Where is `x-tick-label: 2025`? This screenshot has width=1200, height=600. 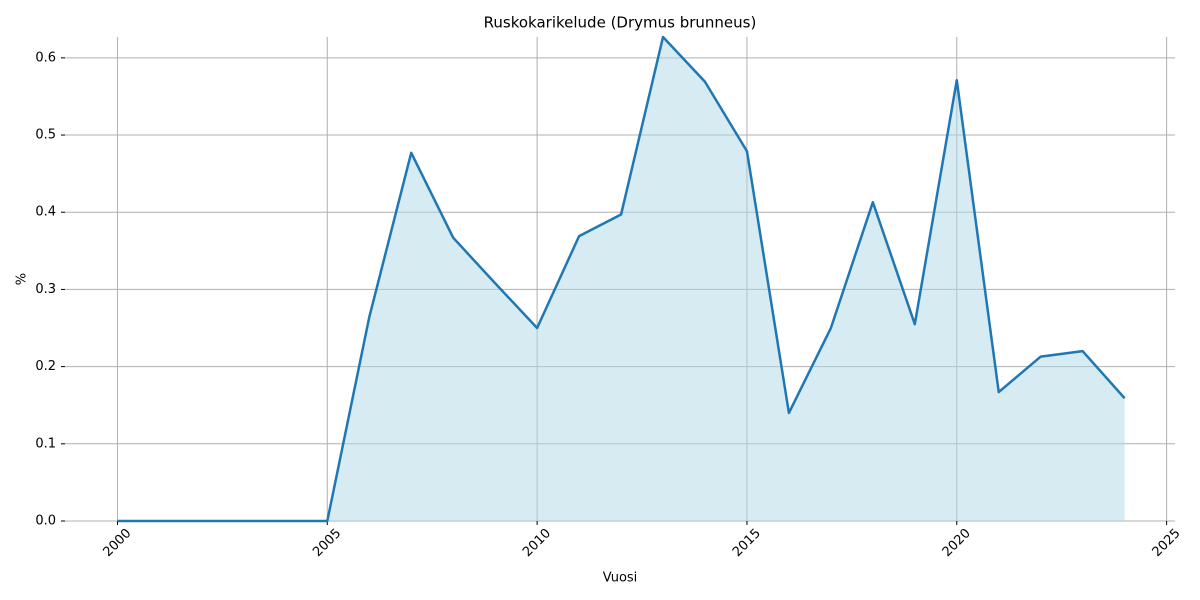
x-tick-label: 2025 is located at coordinates (1167, 543).